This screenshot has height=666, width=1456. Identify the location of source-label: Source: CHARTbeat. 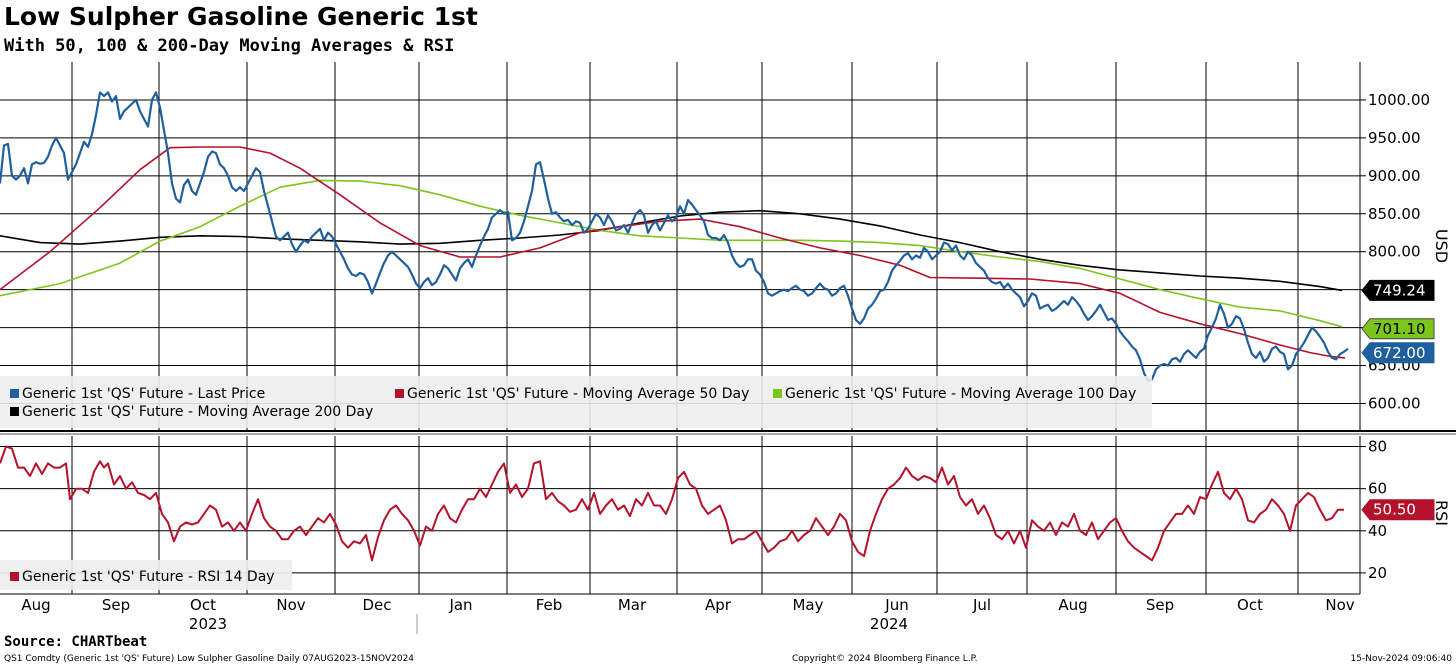
(76, 642).